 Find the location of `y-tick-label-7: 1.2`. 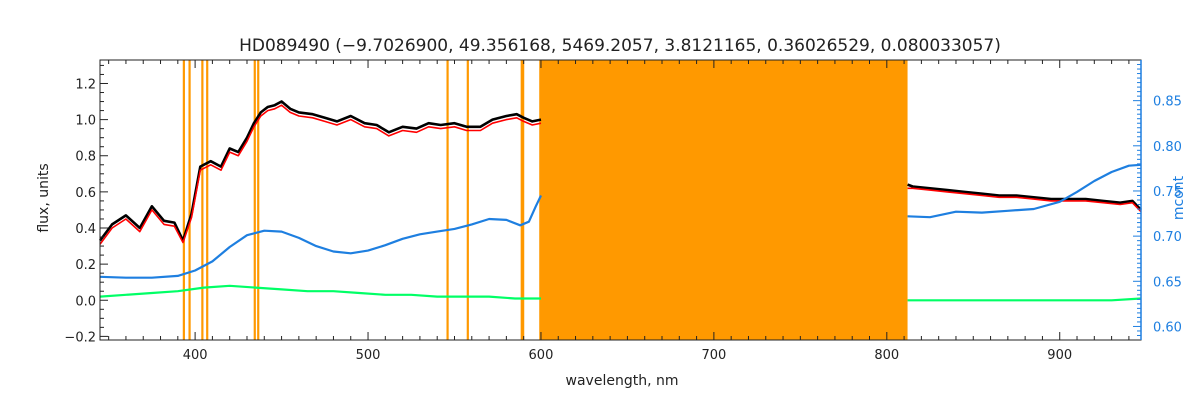

y-tick-label-7: 1.2 is located at coordinates (85, 84).